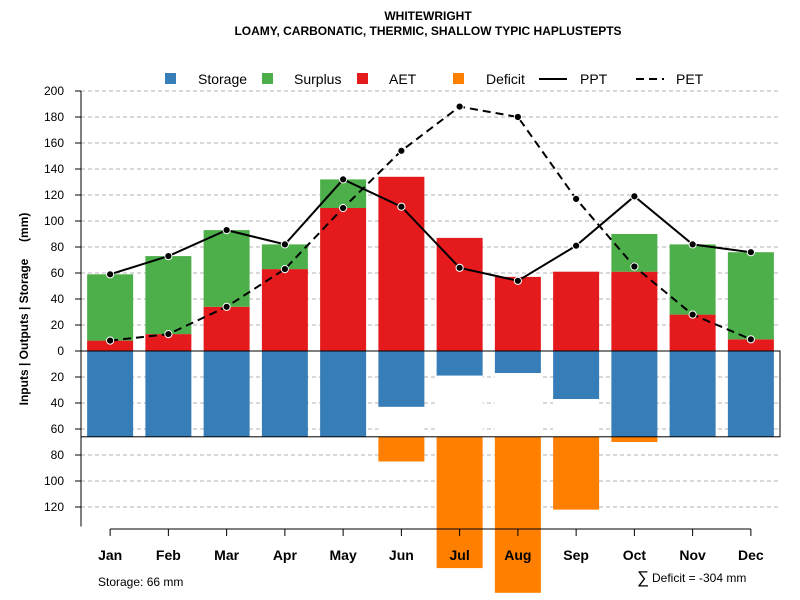 This screenshot has width=800, height=600. Describe the element at coordinates (343, 279) in the screenshot. I see `aet-bar-may` at that location.